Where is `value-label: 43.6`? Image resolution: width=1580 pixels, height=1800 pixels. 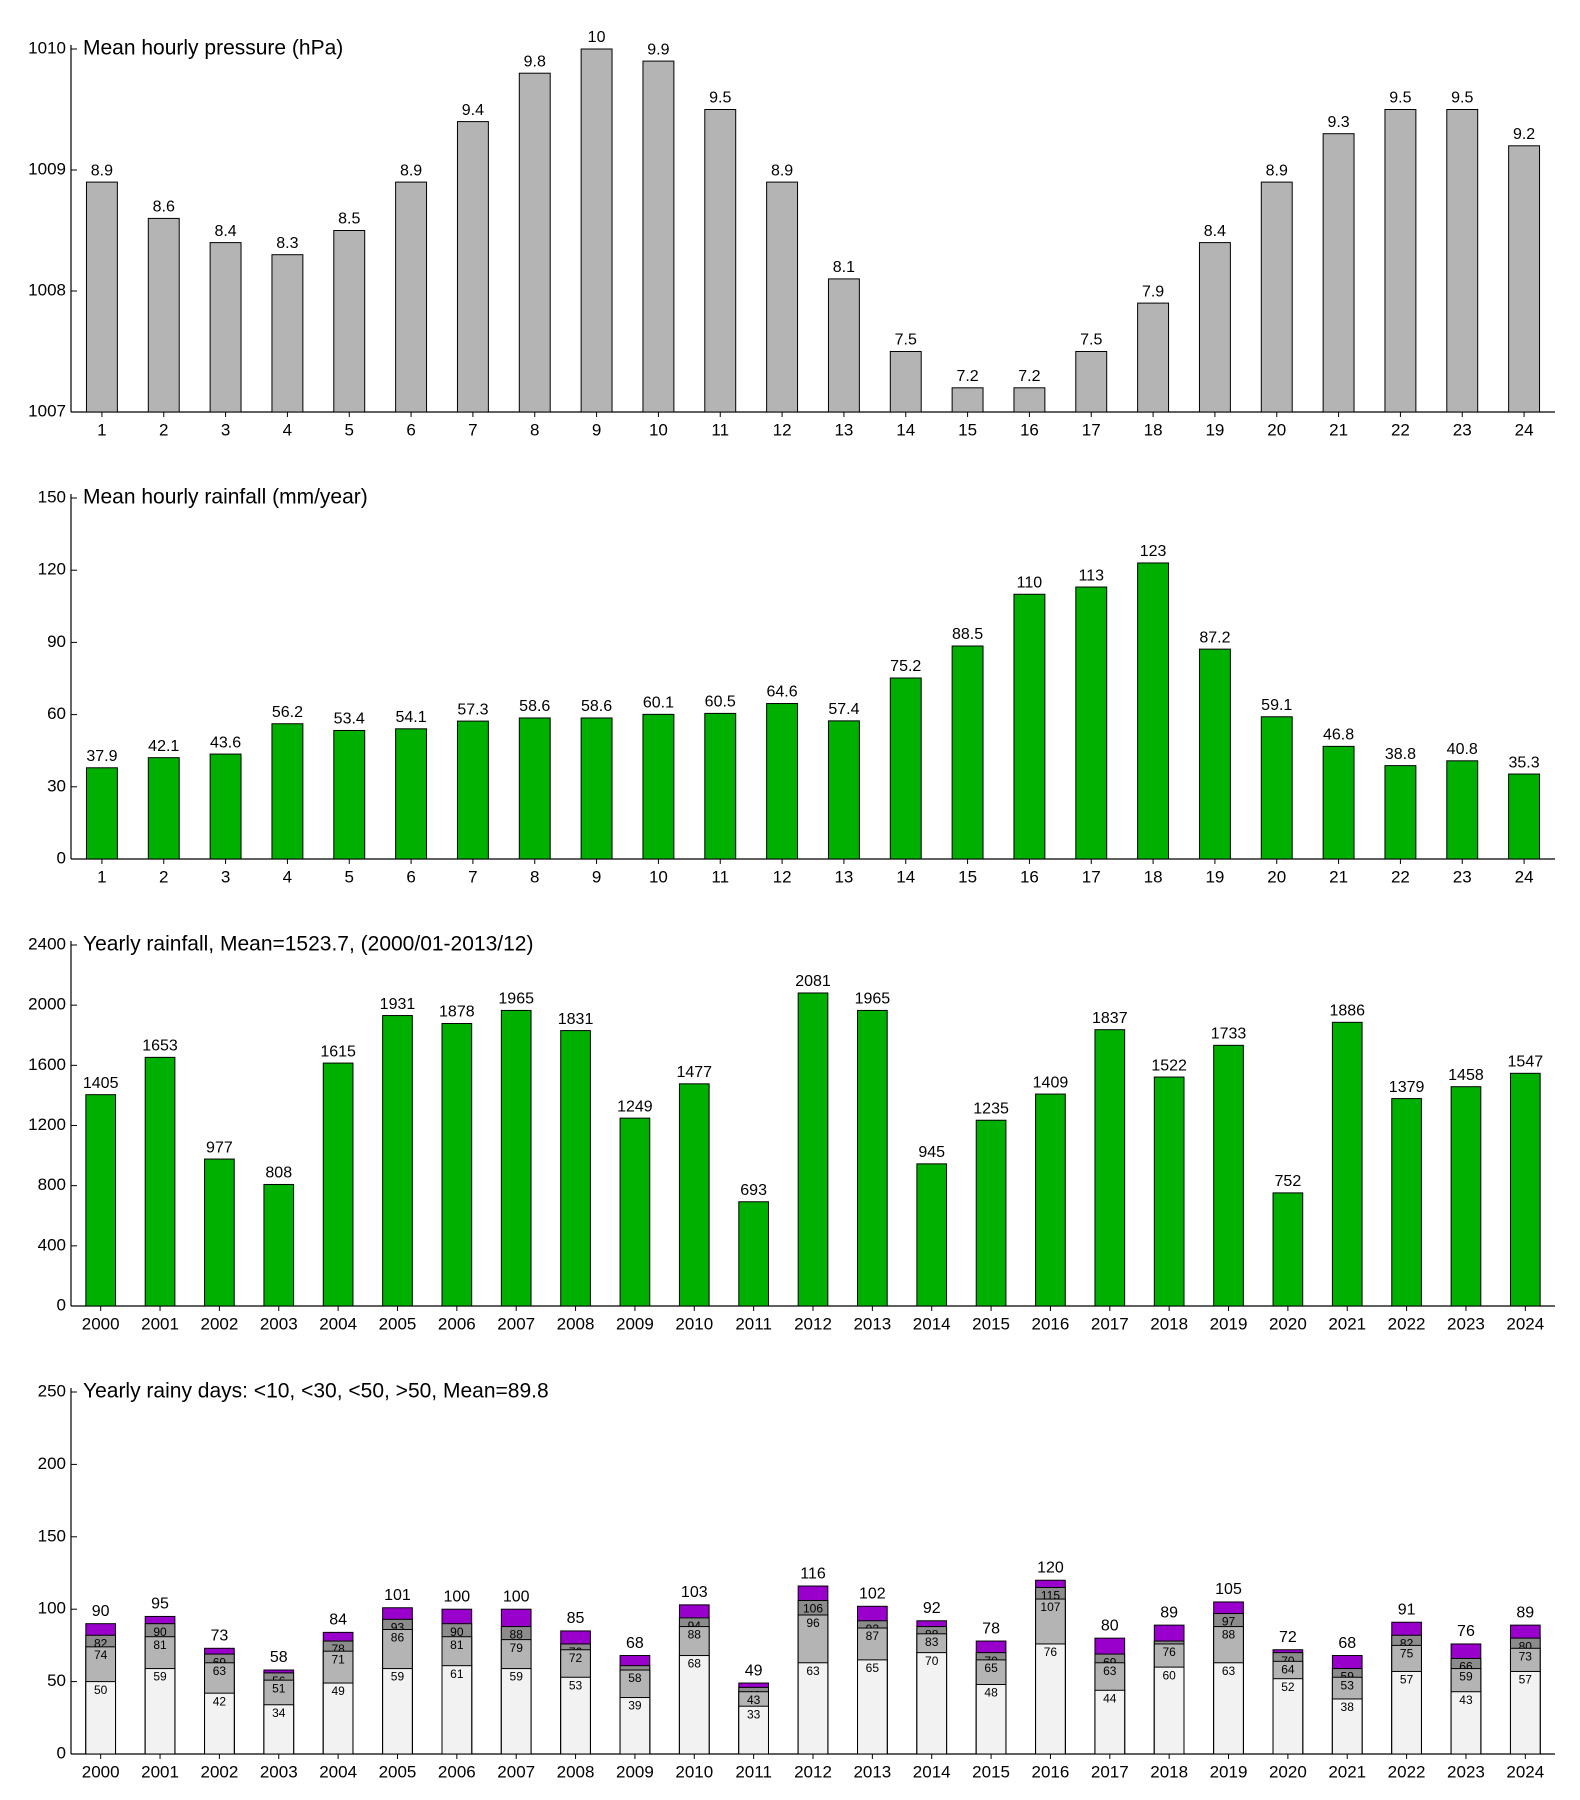
value-label: 43.6 is located at coordinates (225, 742).